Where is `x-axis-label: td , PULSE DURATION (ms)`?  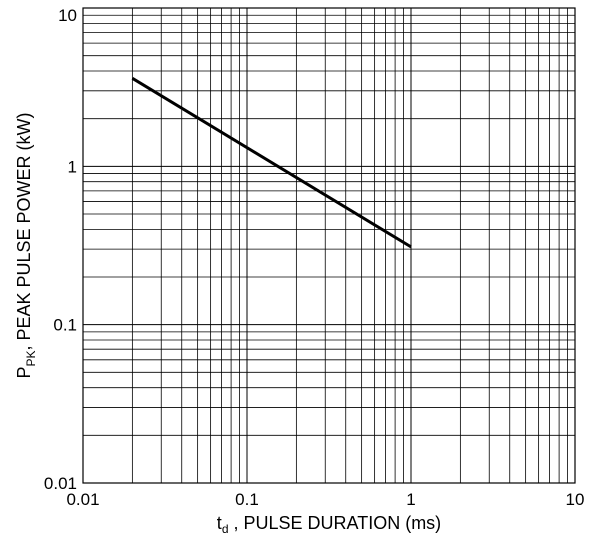 x-axis-label: td , PULSE DURATION (ms) is located at coordinates (329, 523).